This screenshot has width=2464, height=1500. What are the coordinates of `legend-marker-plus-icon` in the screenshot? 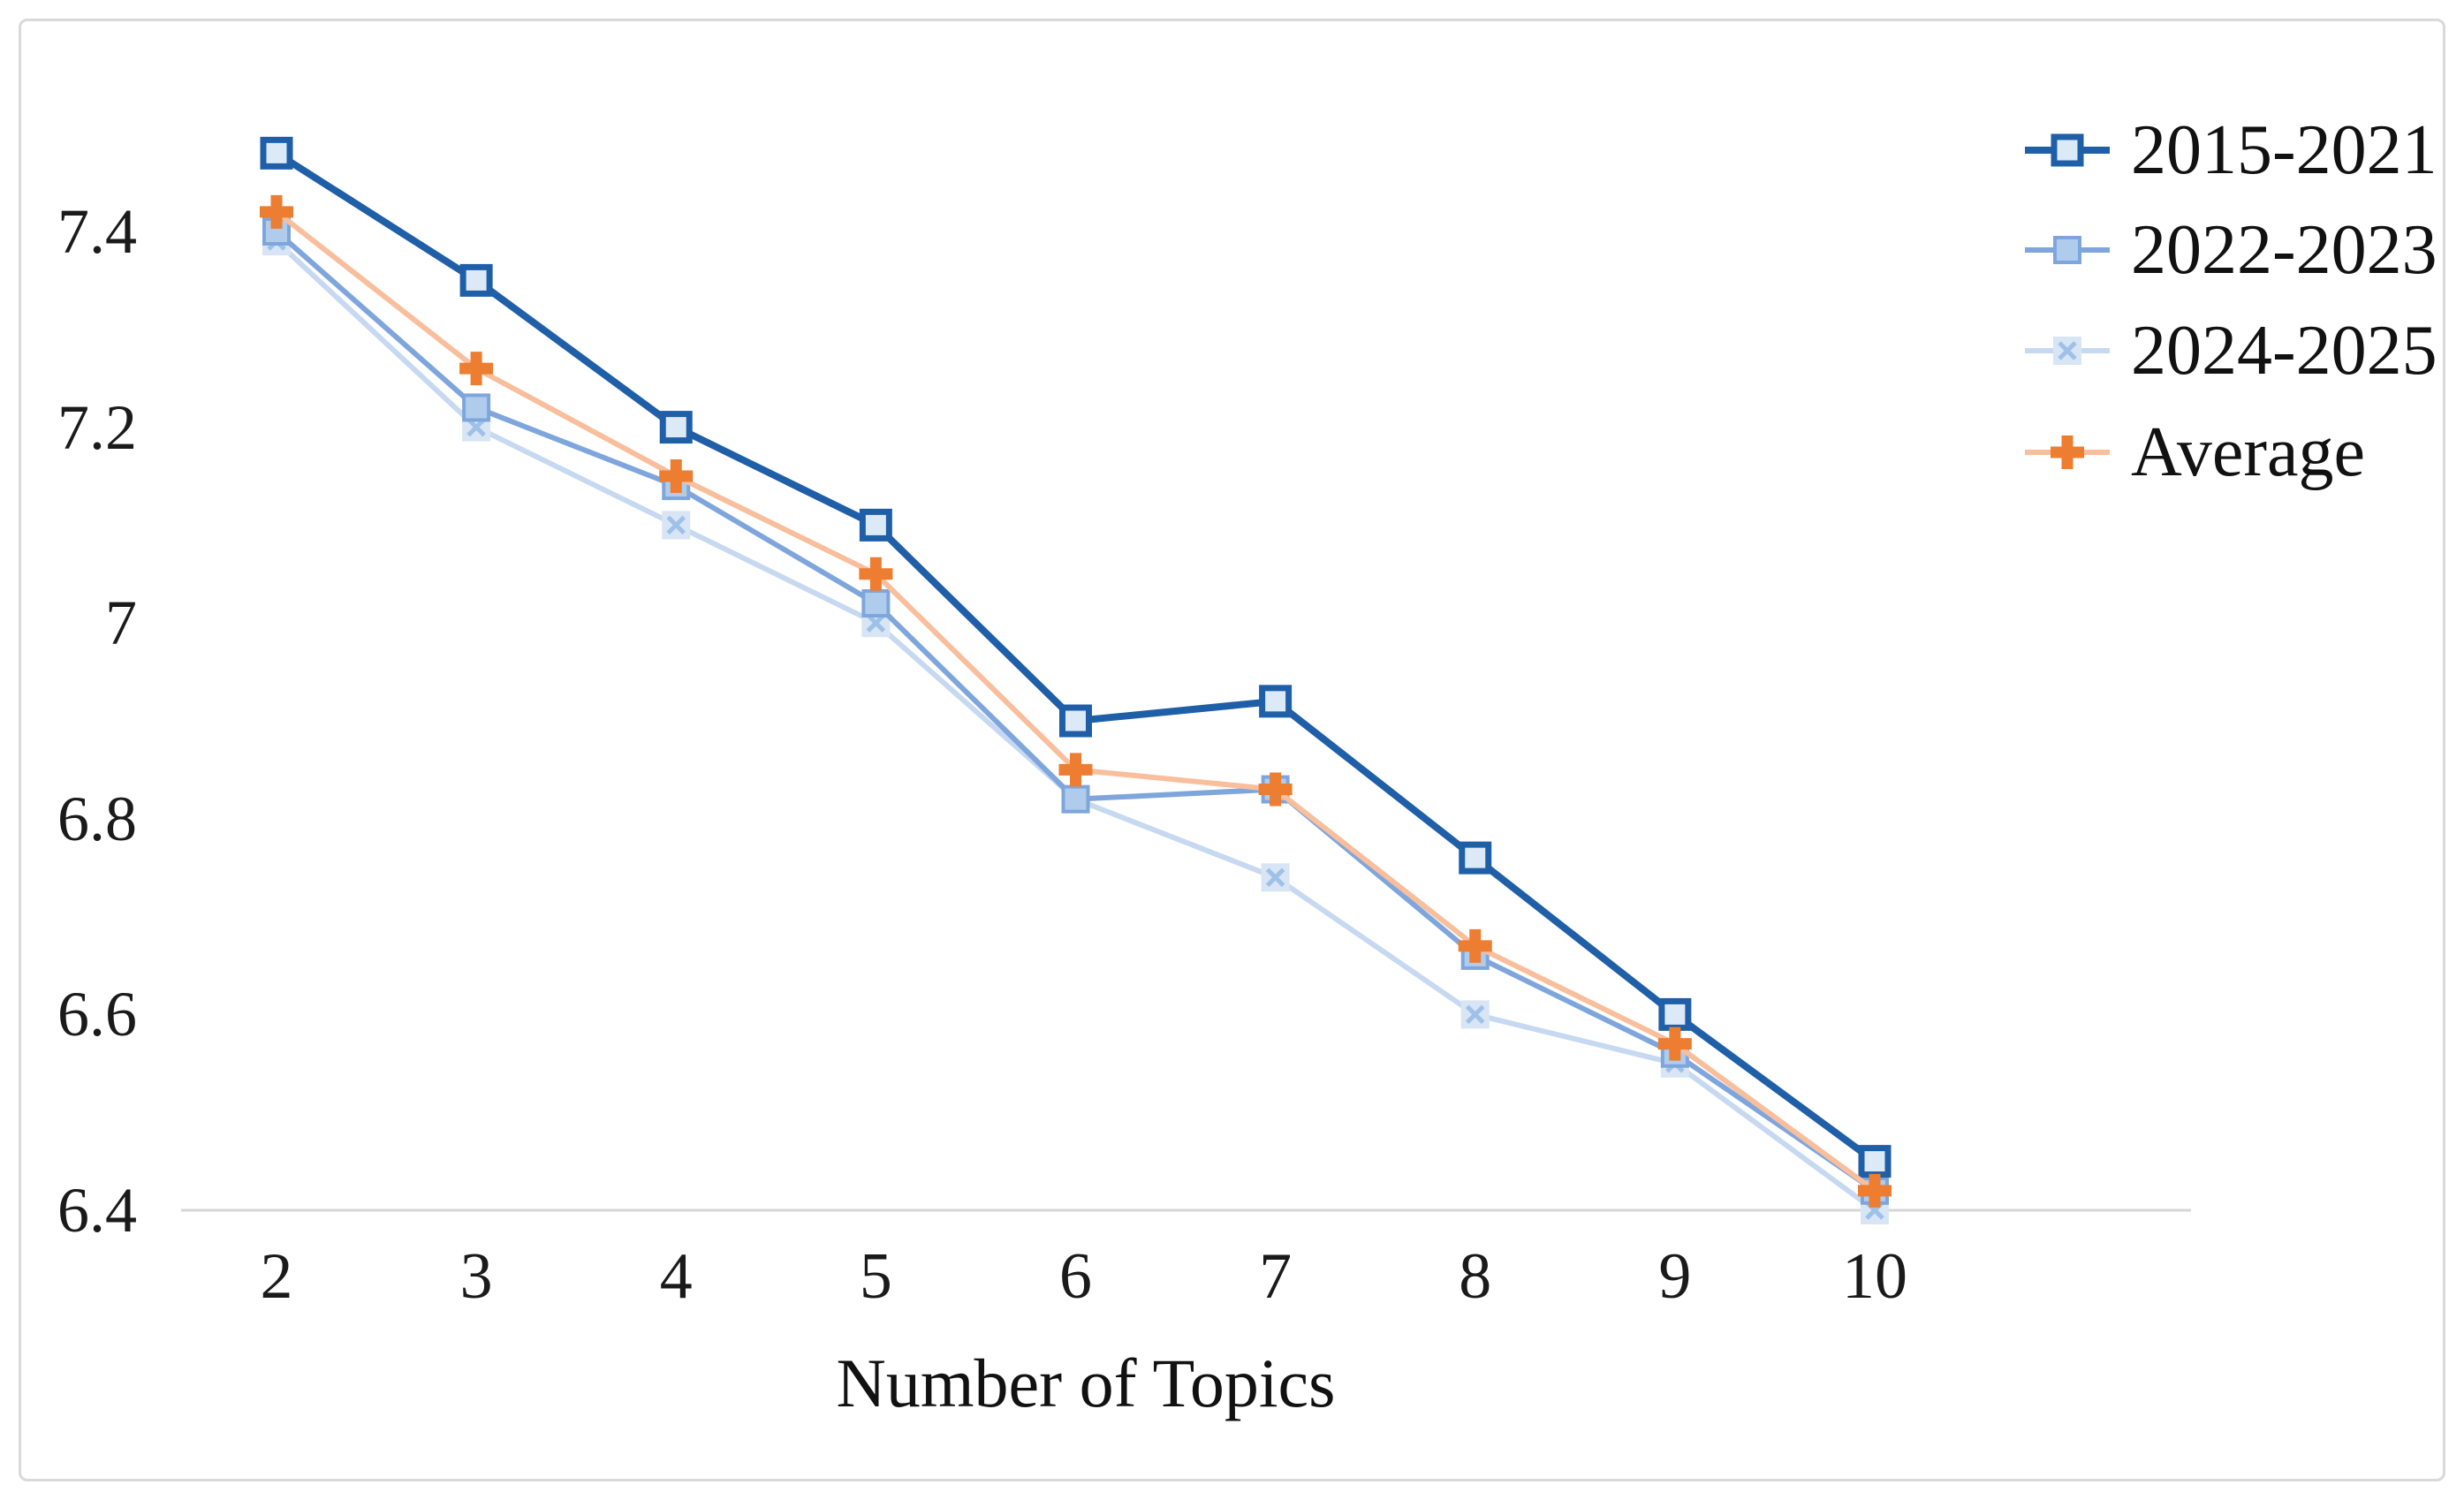 It's located at (2067, 452).